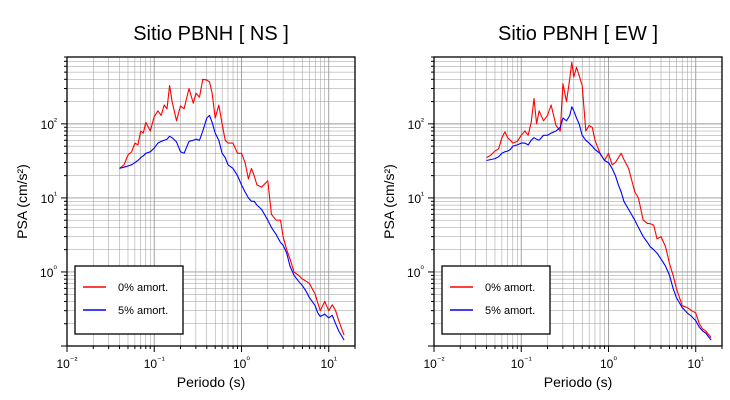 This screenshot has width=730, height=400. I want to click on chart-title: Sitio PBNH [ NS ], so click(211, 34).